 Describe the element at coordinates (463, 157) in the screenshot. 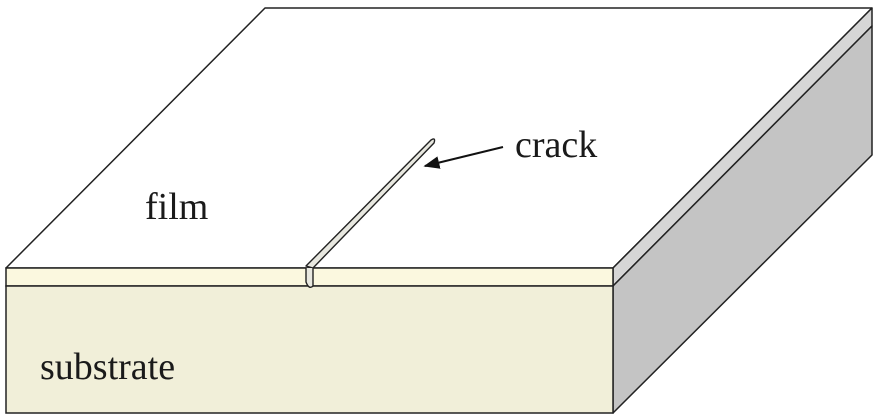

I see `crack-arrow` at that location.